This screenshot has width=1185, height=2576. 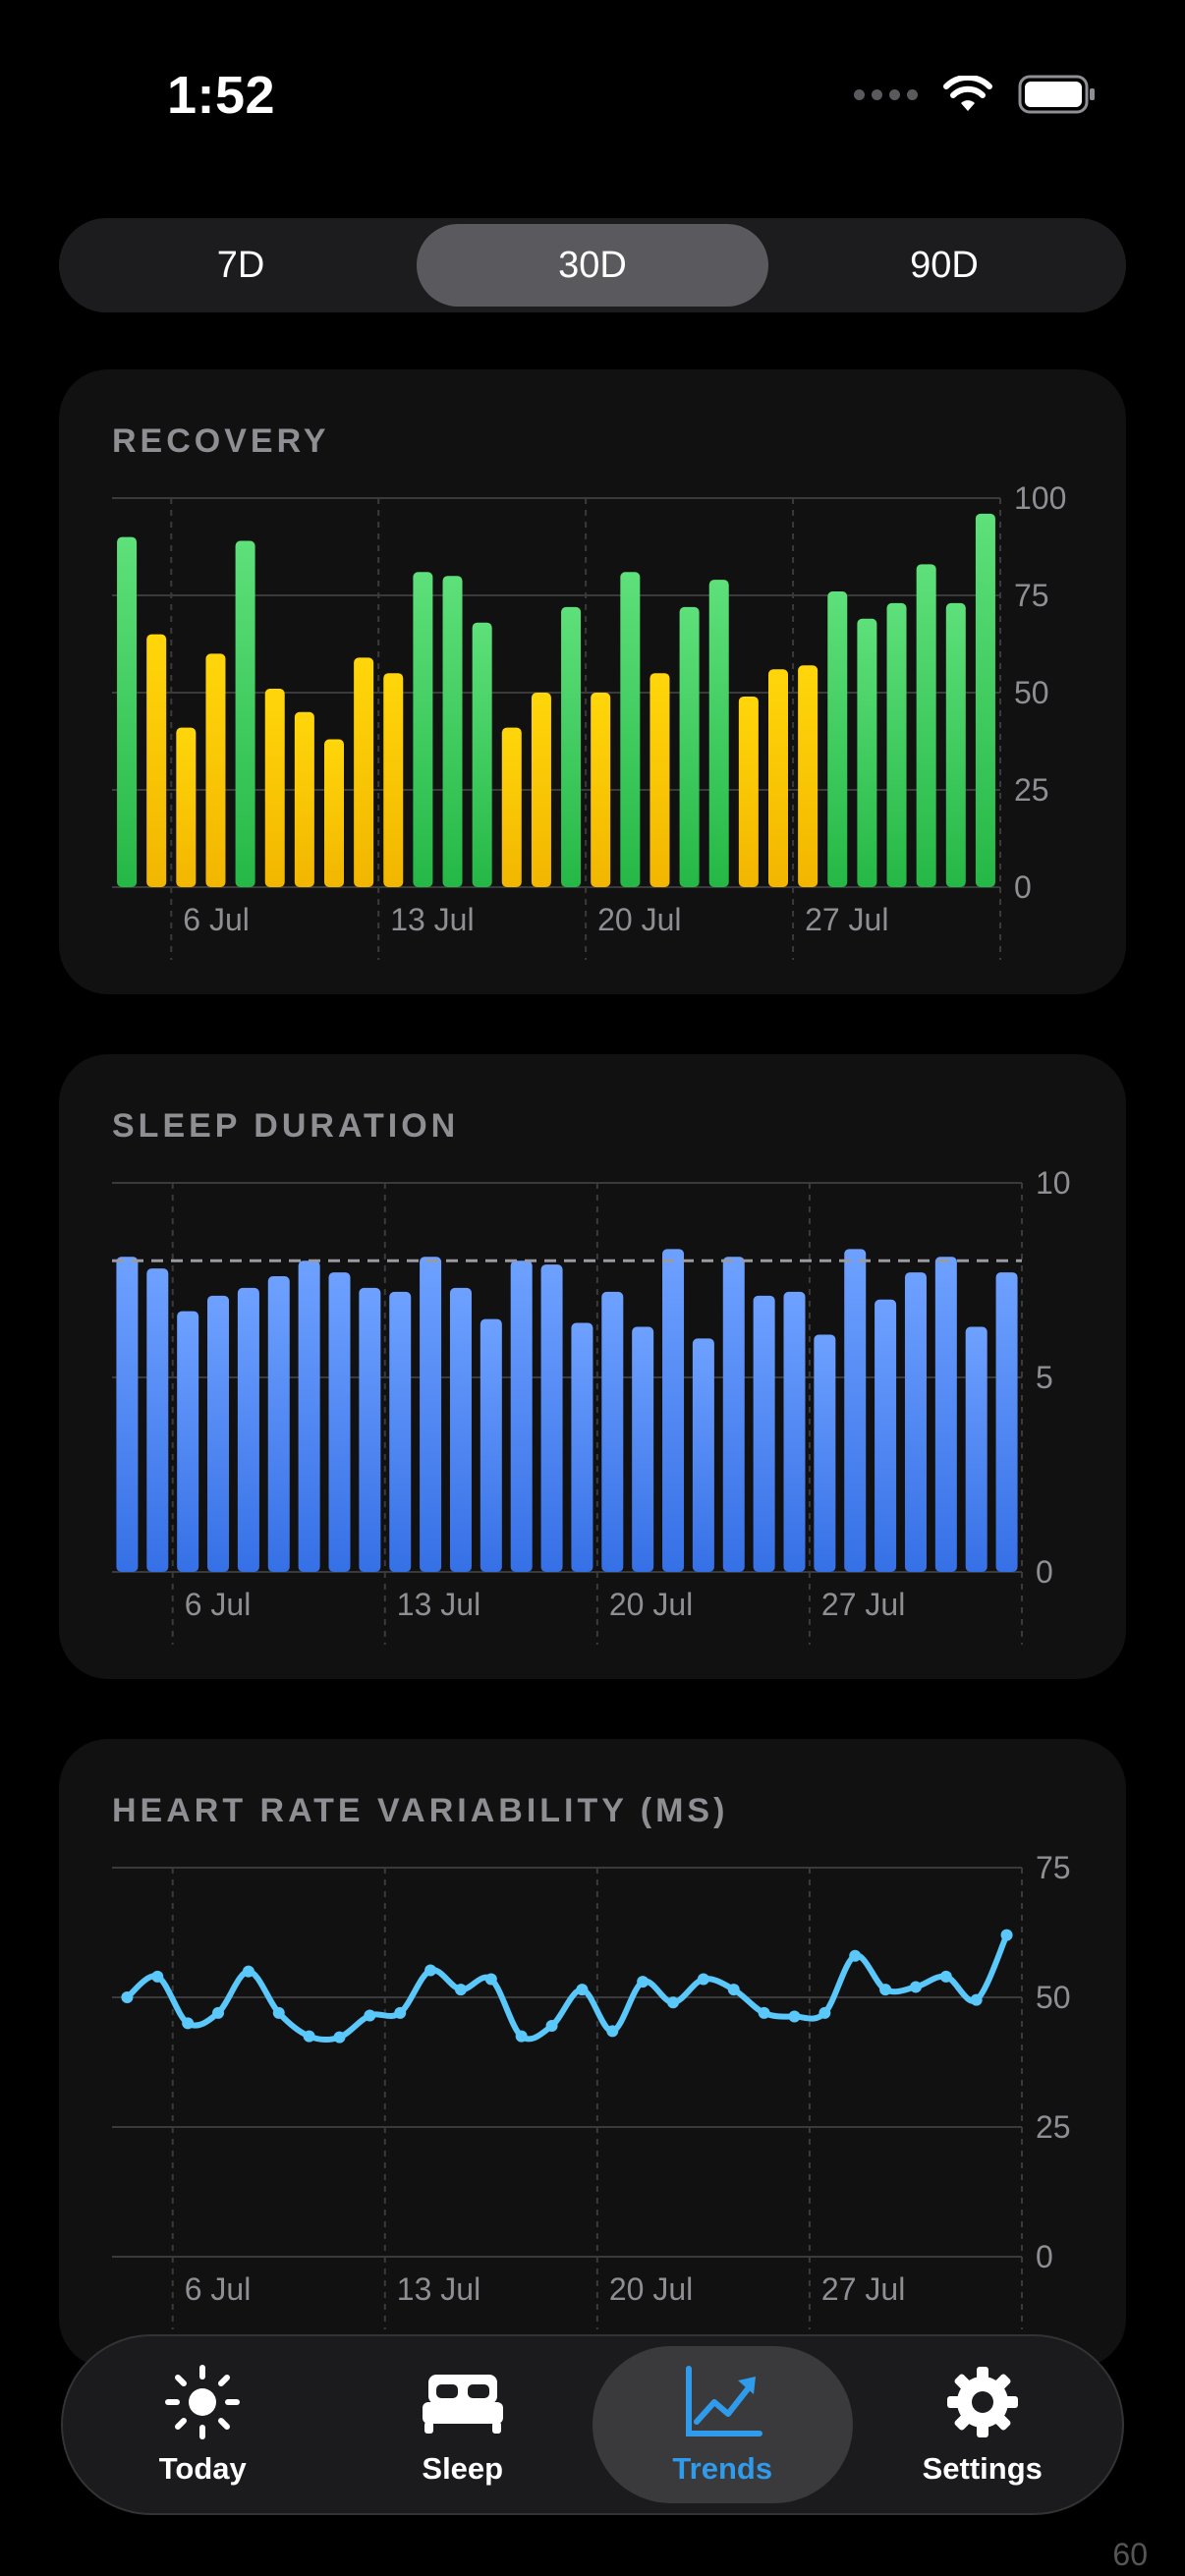 I want to click on hrv-series-line, so click(x=567, y=1988).